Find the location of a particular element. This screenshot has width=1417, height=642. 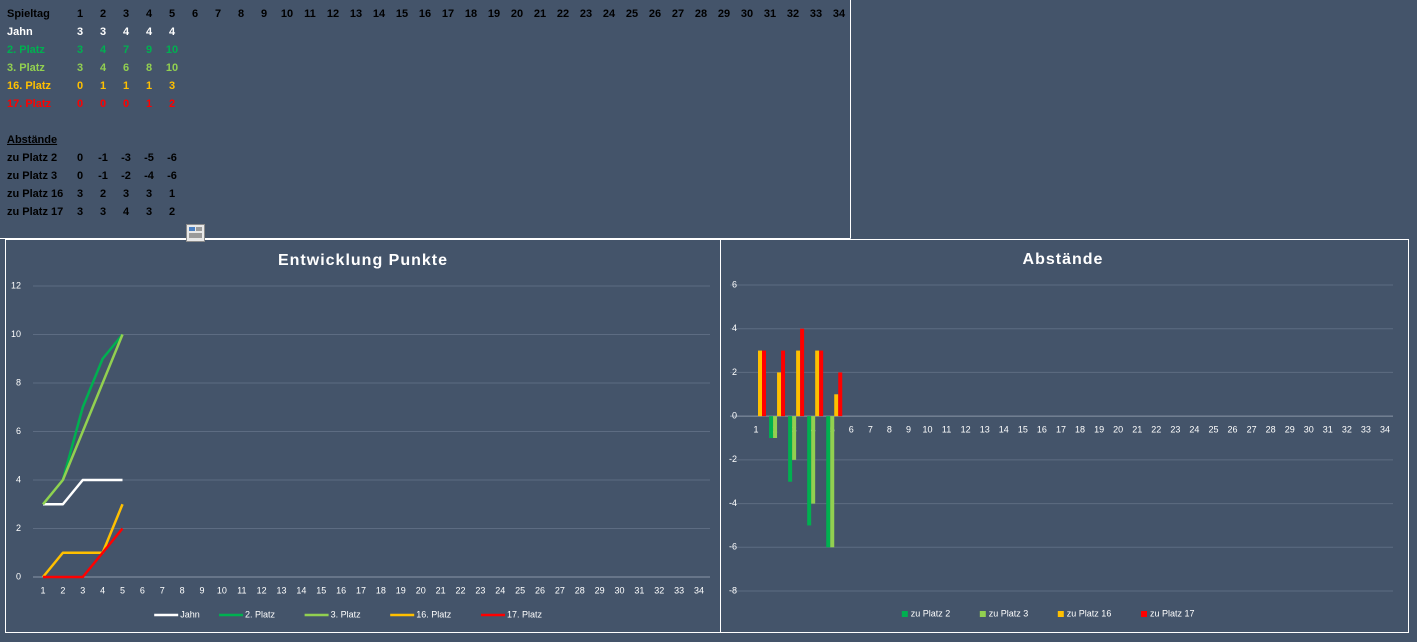

x-tick-label: 14 is located at coordinates (1004, 430).